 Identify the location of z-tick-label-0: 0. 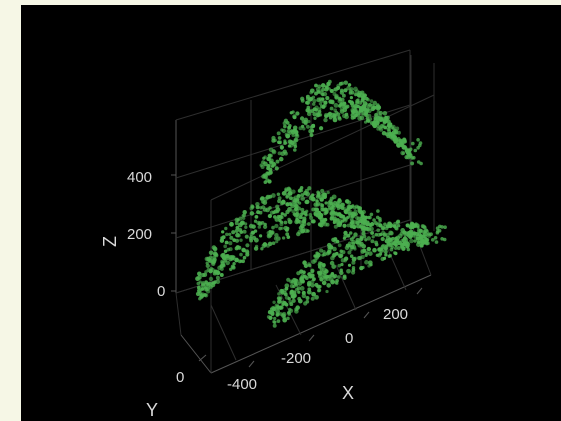
(161, 291).